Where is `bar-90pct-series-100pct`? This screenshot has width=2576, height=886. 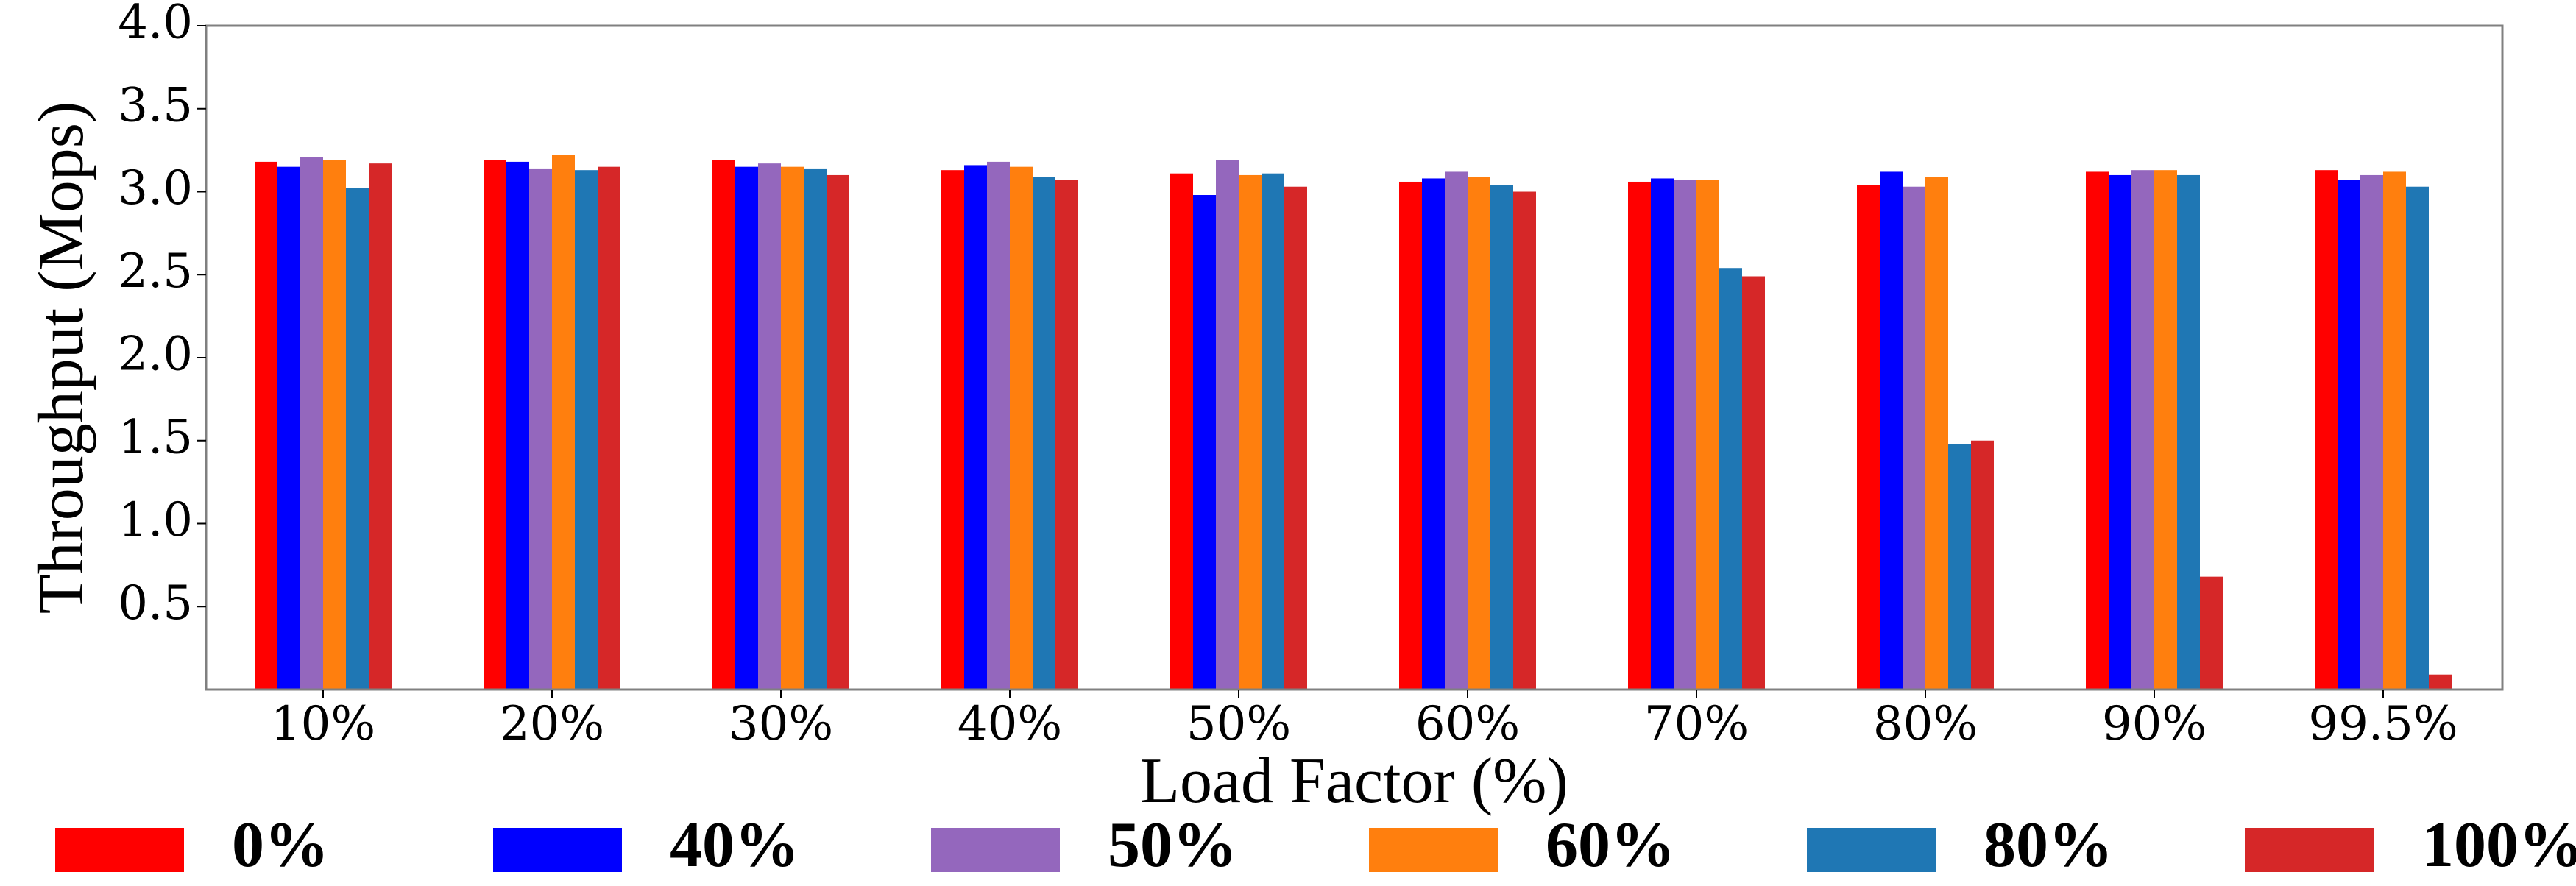
bar-90pct-series-100pct is located at coordinates (2211, 633).